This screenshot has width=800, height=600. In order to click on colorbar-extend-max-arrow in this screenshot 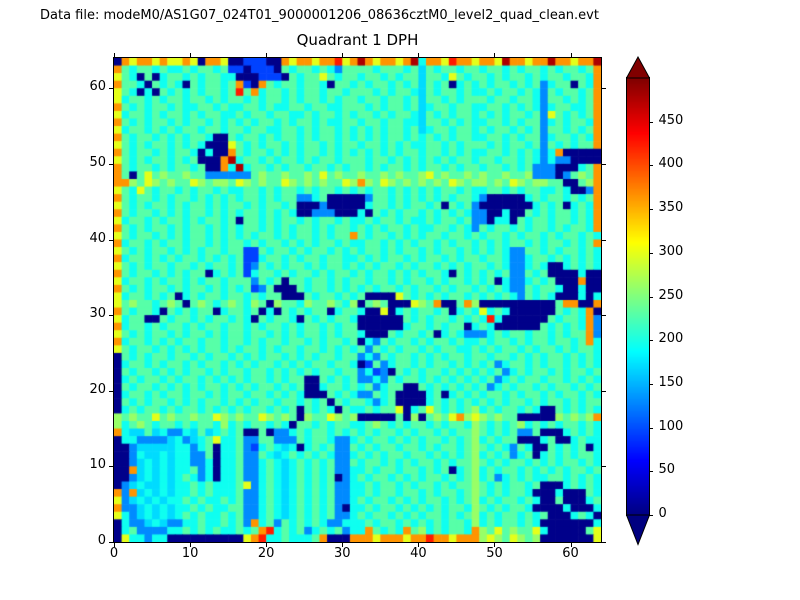, I will do `click(638, 67)`.